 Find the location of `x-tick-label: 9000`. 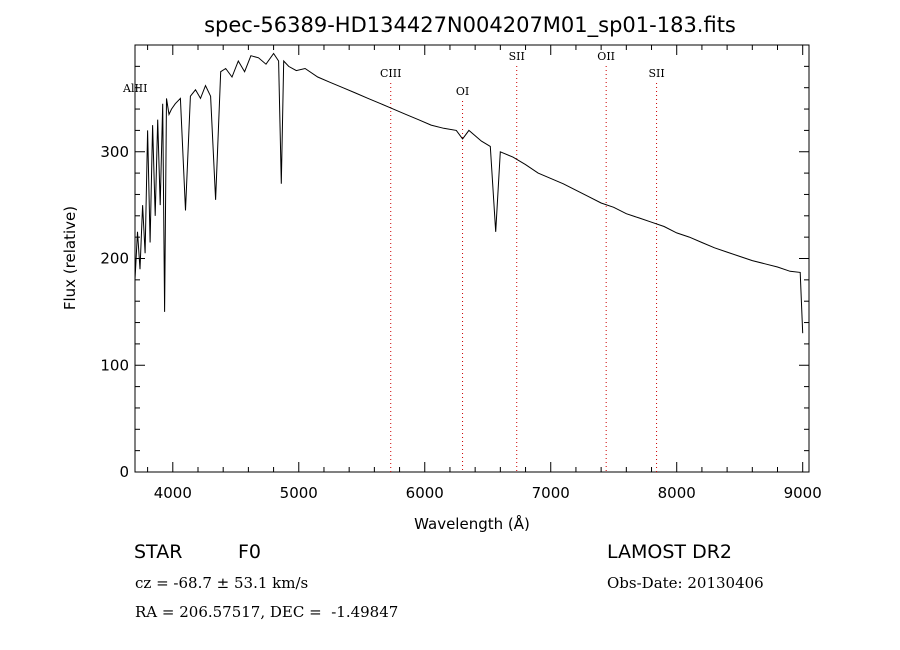

x-tick-label: 9000 is located at coordinates (803, 493).